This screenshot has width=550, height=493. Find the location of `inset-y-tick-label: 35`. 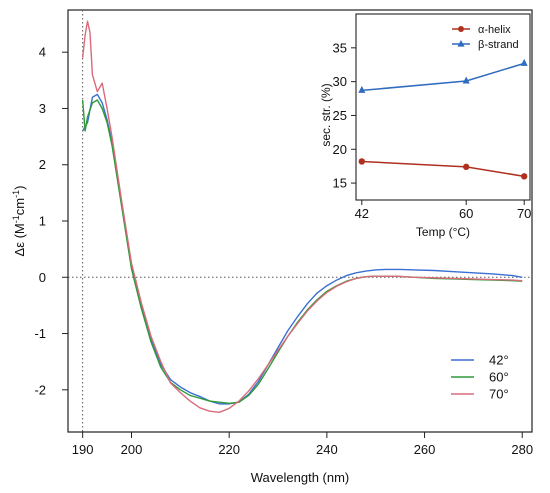

inset-y-tick-label: 35 is located at coordinates (340, 47).